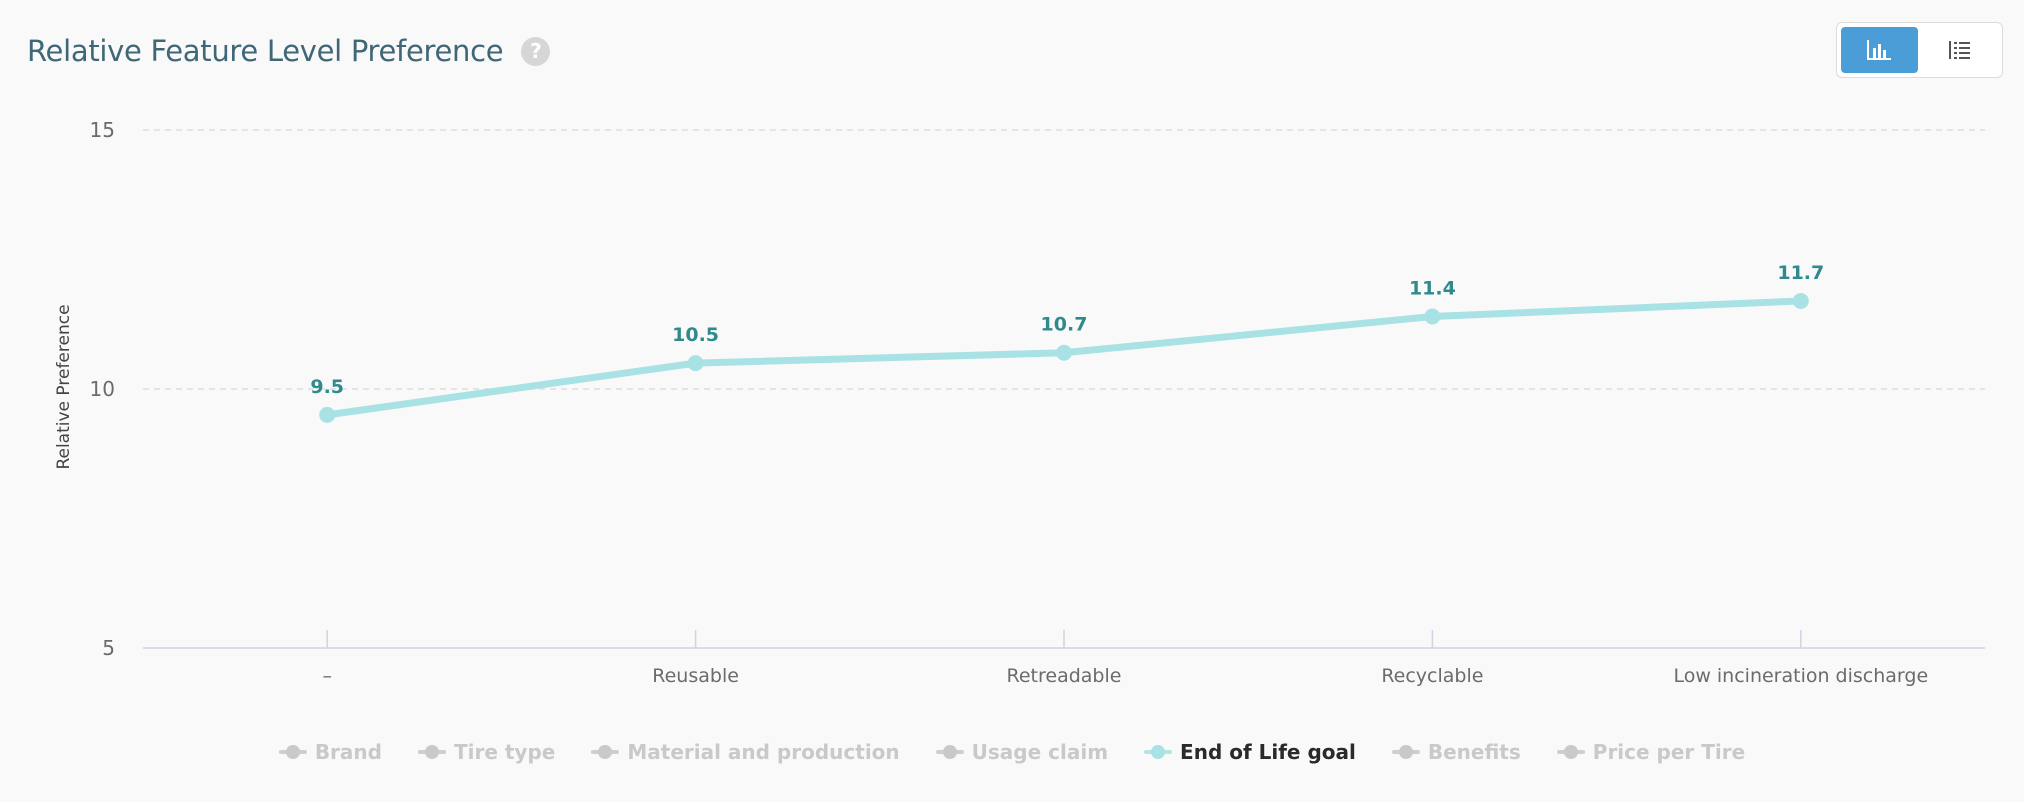  Describe the element at coordinates (64, 386) in the screenshot. I see `y-axis-title: Relative Preference` at that location.